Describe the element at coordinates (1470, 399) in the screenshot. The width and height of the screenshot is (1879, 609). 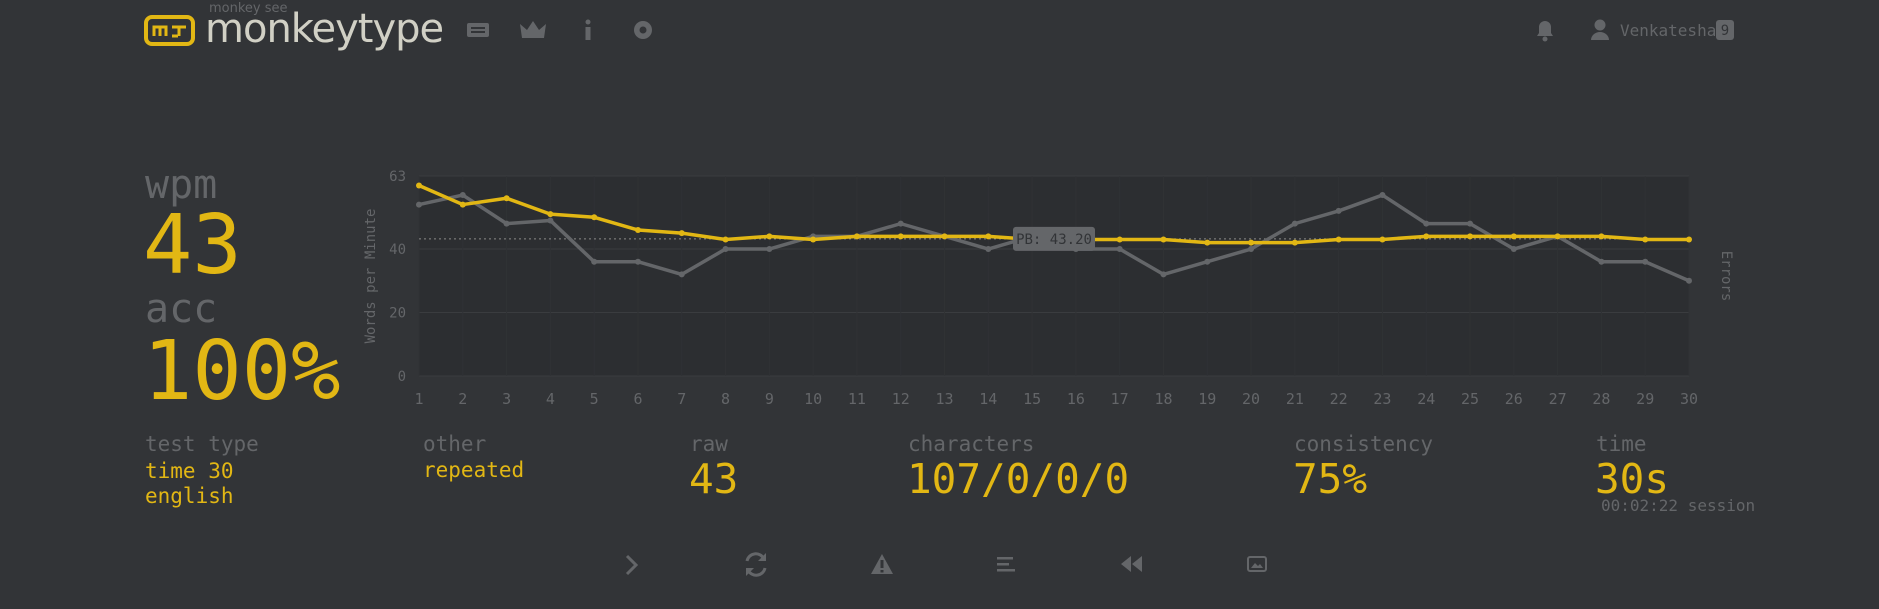
I see `x-tick-label: 25` at that location.